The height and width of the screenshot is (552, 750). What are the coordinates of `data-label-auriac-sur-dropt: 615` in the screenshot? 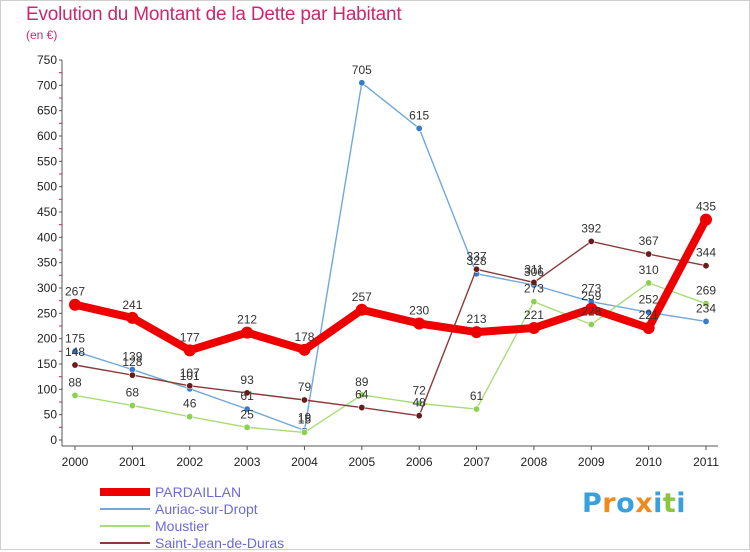 It's located at (419, 115).